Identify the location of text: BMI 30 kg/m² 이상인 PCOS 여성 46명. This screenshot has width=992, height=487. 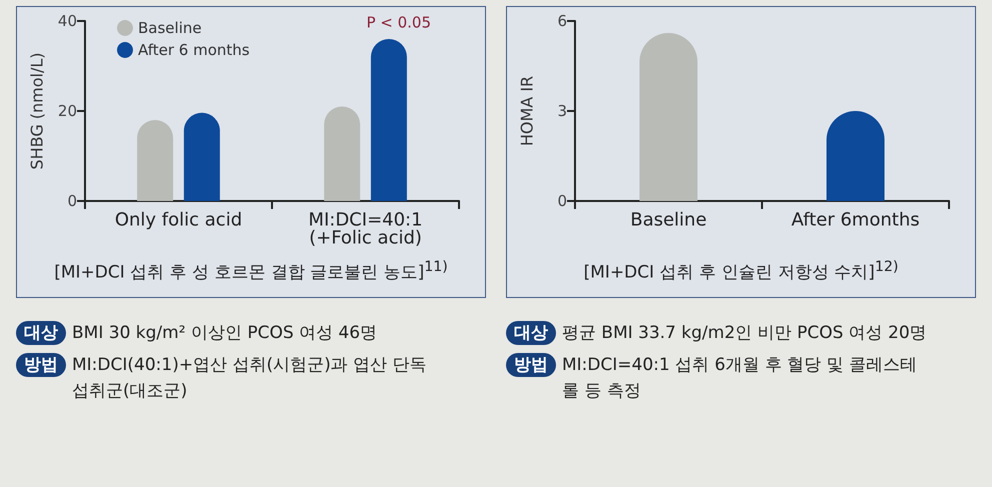
(225, 333).